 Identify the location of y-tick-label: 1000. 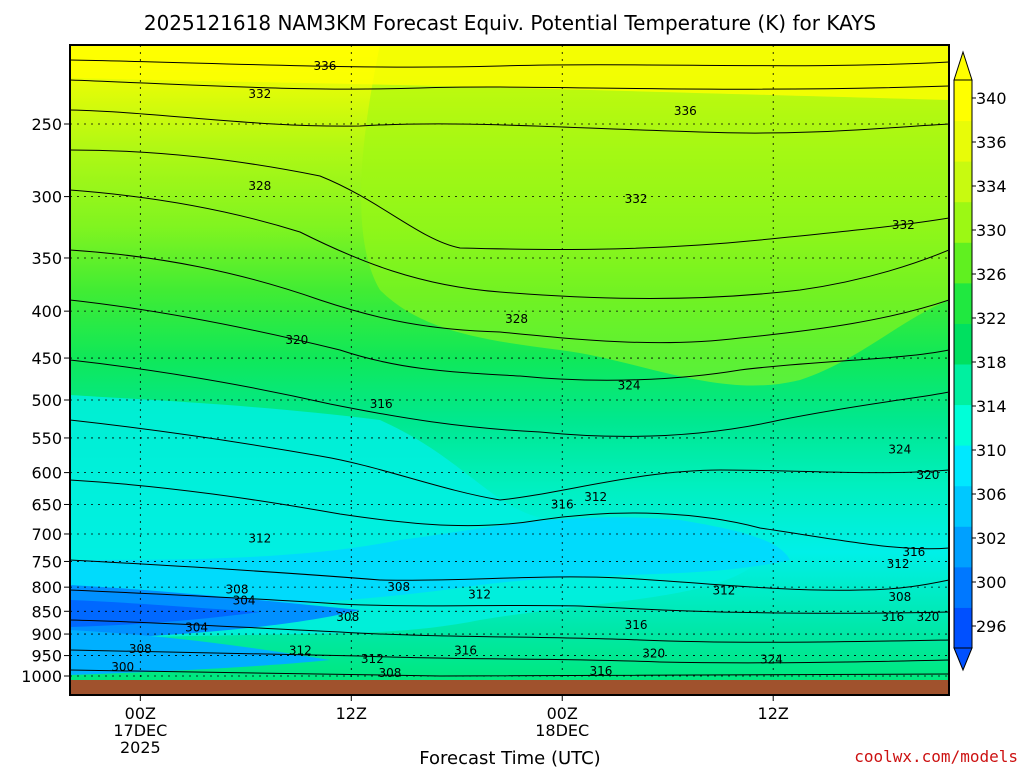
(41, 676).